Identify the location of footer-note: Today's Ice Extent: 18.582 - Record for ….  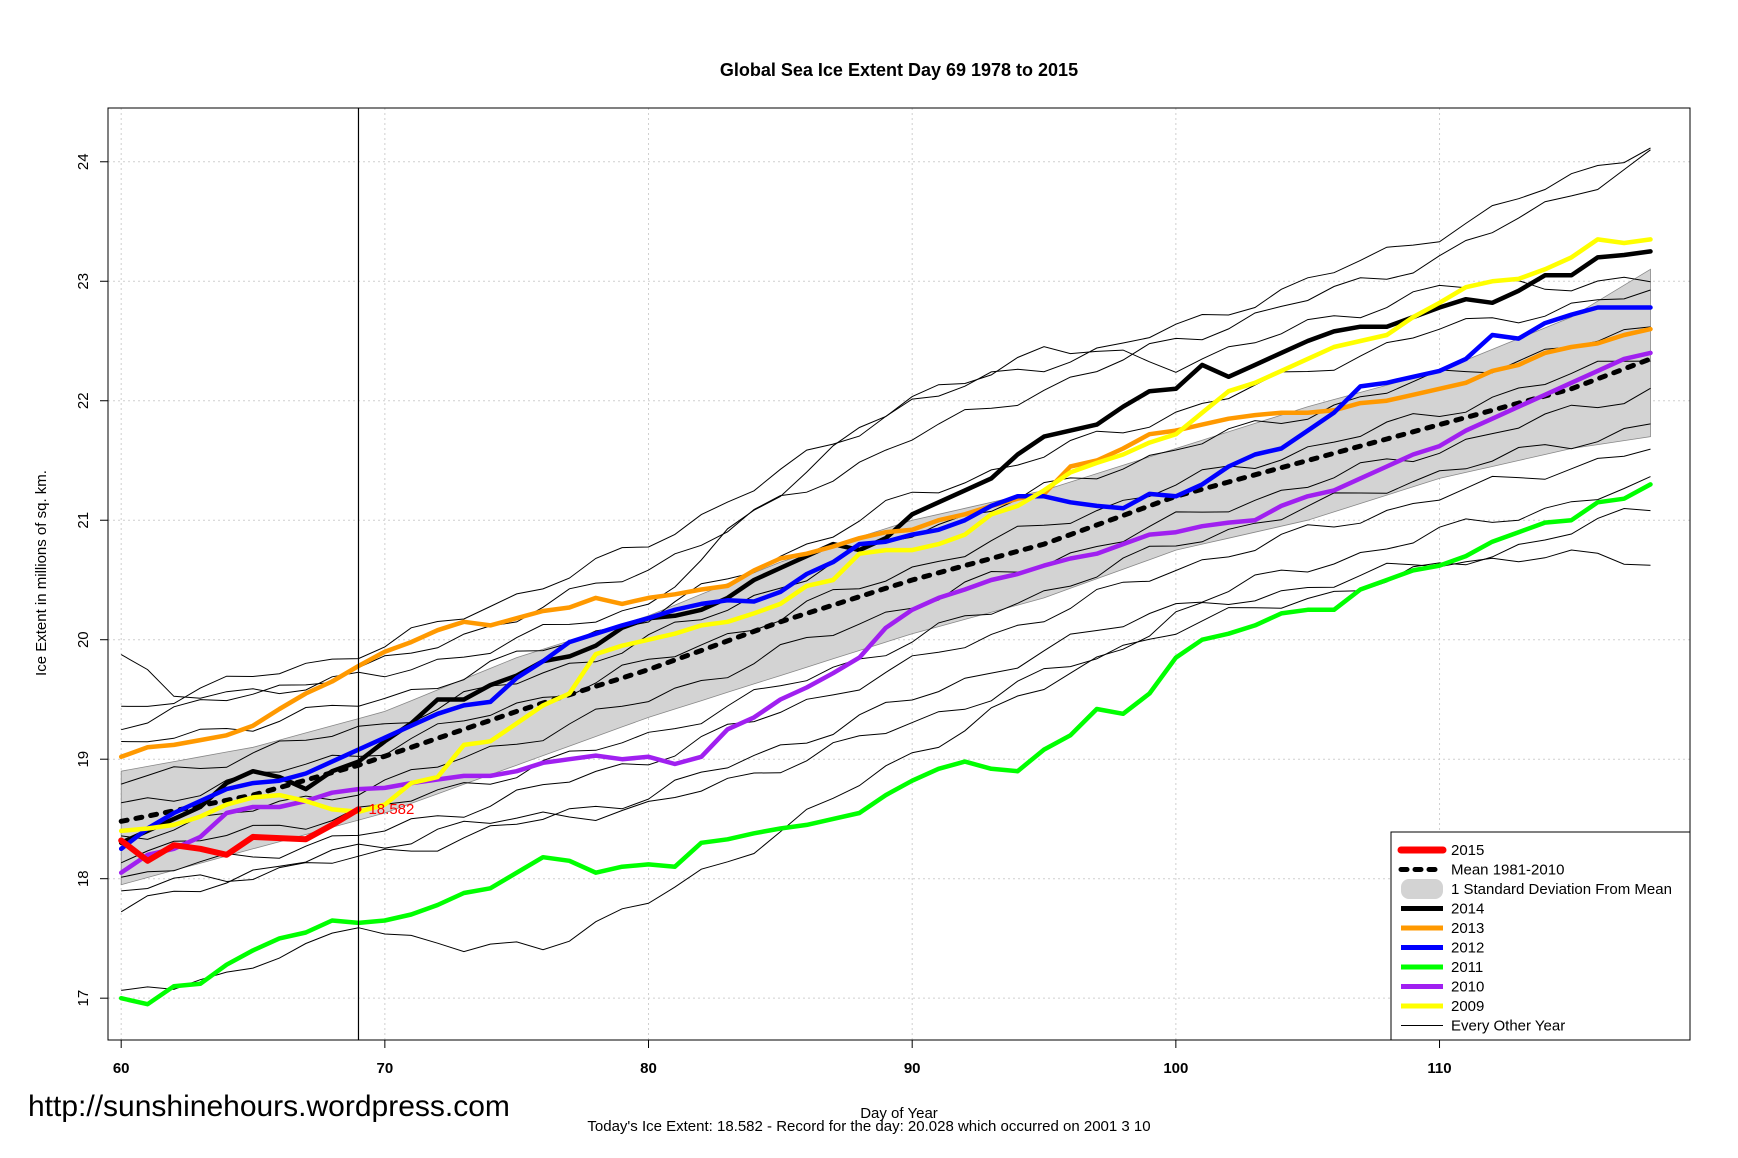
(869, 1126).